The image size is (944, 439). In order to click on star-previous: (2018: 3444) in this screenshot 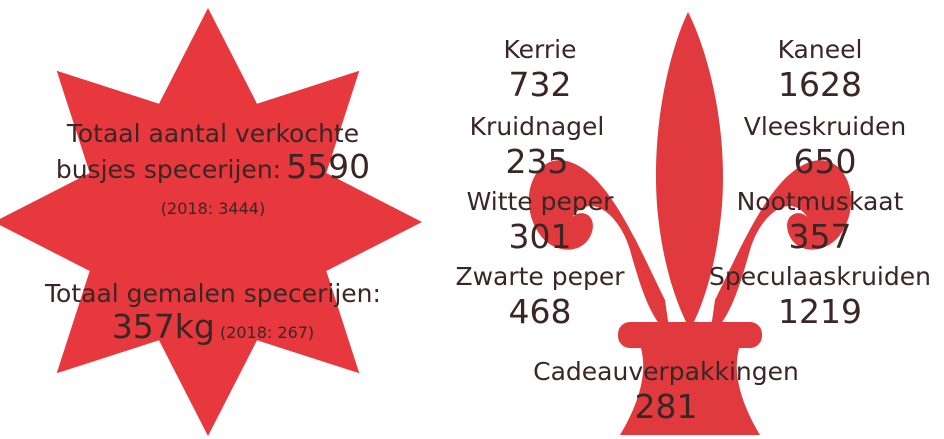, I will do `click(213, 208)`.